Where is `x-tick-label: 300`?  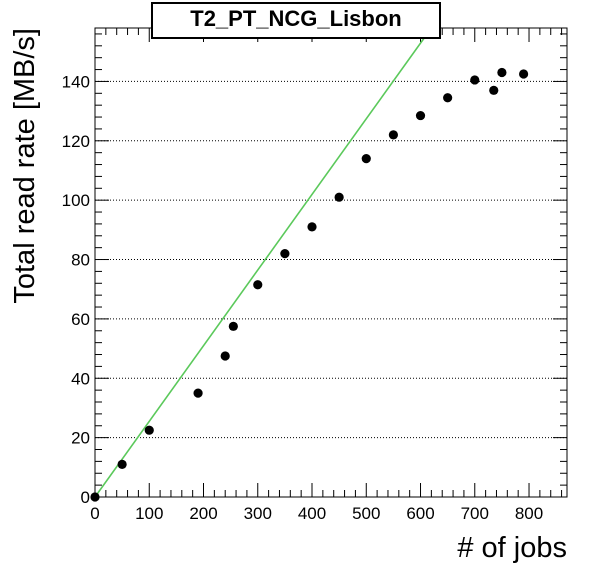 x-tick-label: 300 is located at coordinates (258, 513).